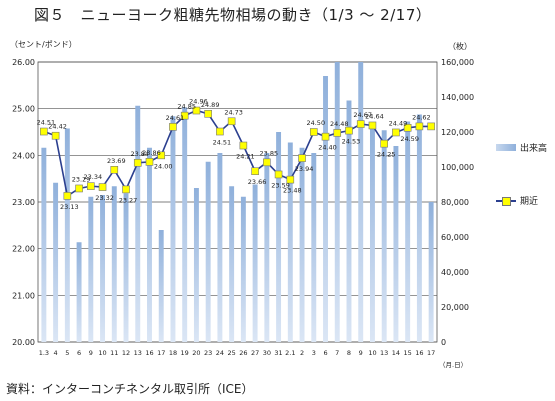  I want to click on x-tick-label: 3, so click(314, 353).